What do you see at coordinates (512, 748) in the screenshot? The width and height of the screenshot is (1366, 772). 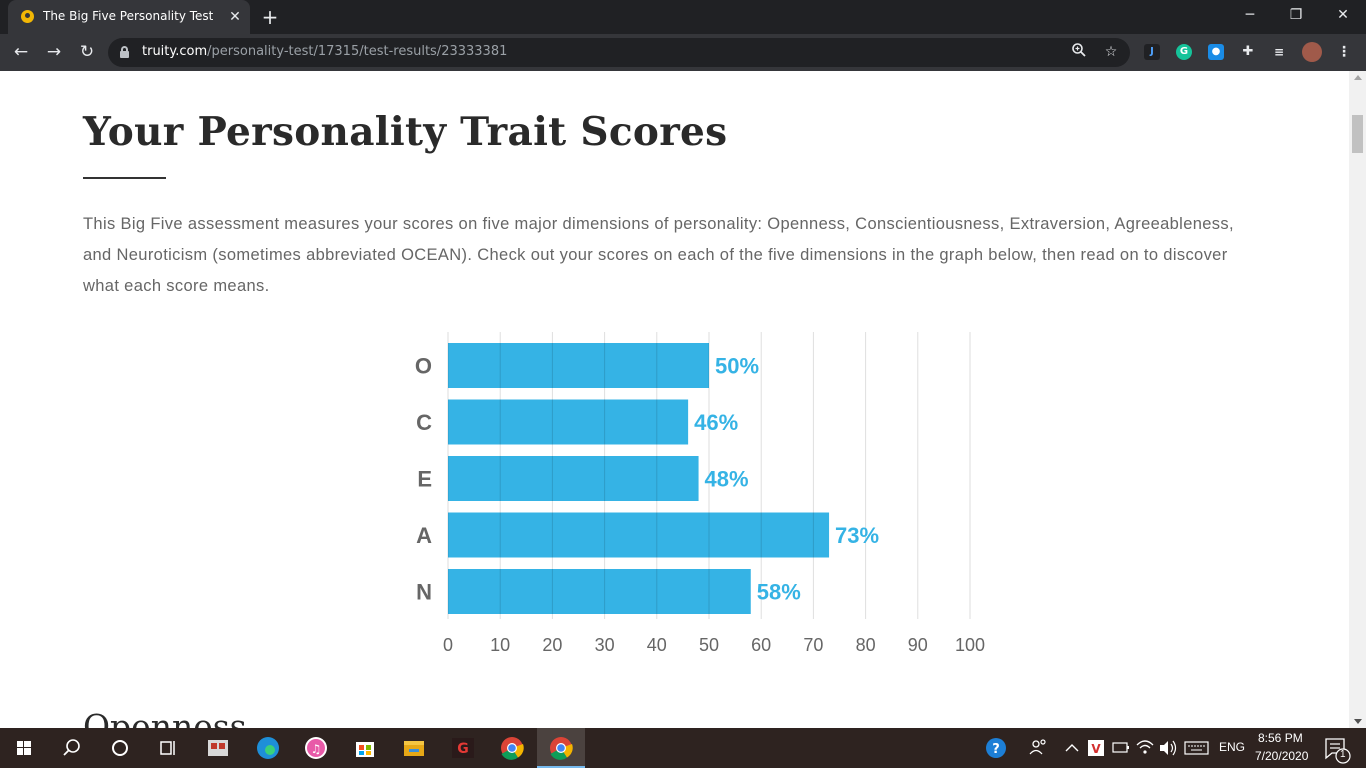 I see `chrome-icon` at bounding box center [512, 748].